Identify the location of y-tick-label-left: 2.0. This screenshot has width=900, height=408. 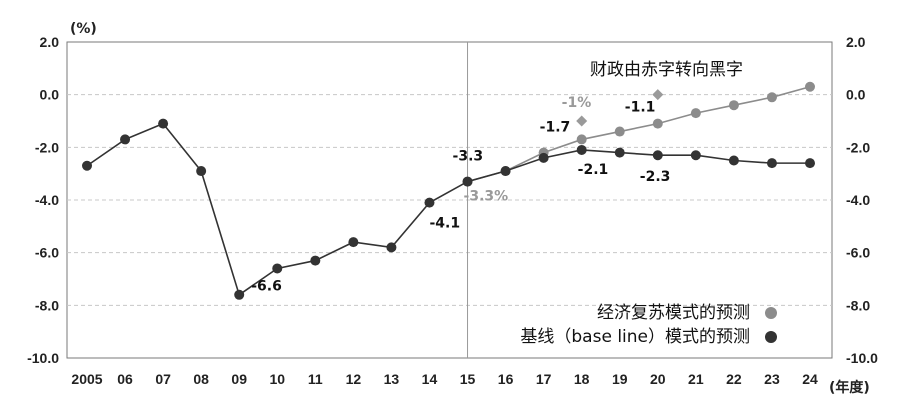
(50, 42).